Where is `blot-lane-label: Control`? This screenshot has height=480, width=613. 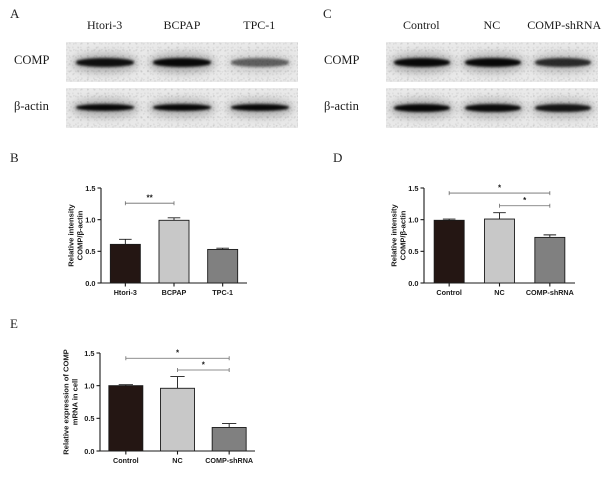 blot-lane-label: Control is located at coordinates (421, 25).